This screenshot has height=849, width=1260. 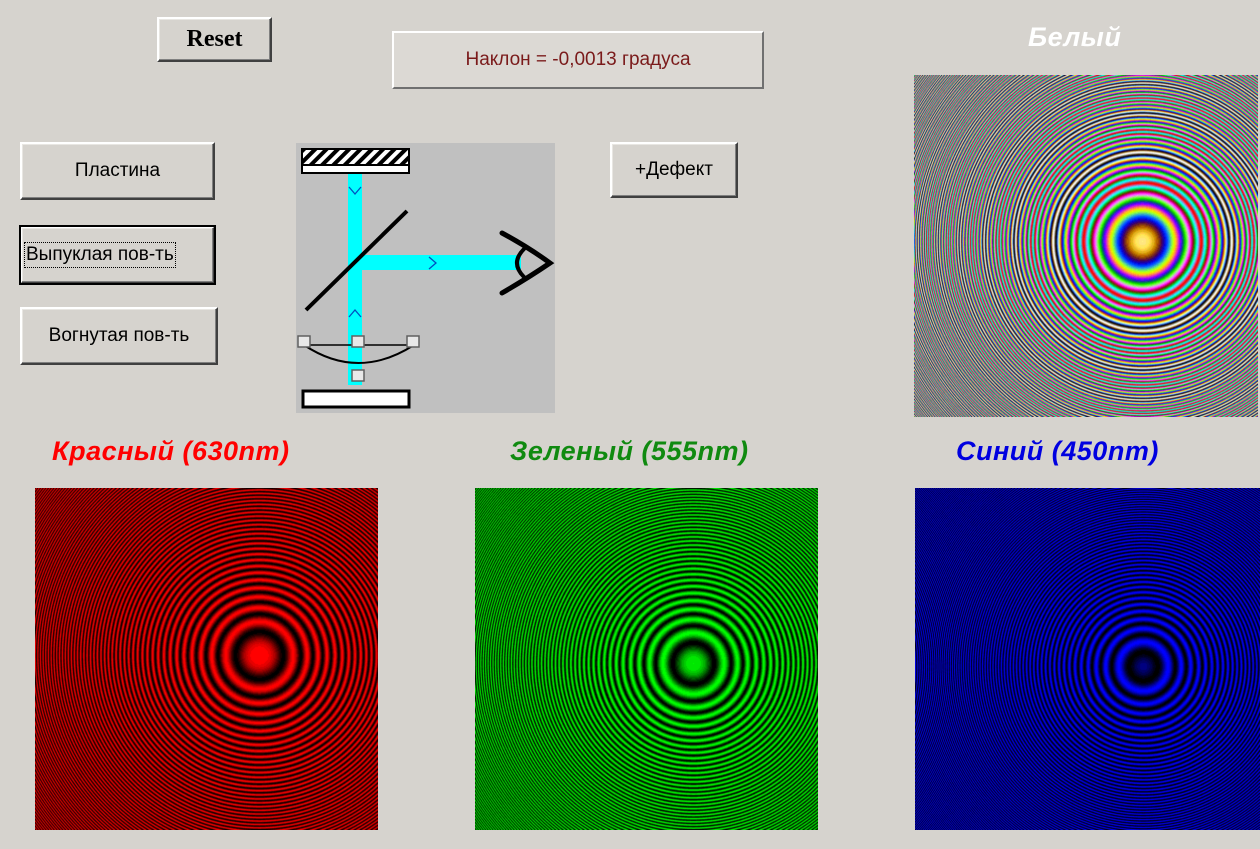 What do you see at coordinates (355, 161) in the screenshot?
I see `reference-mirror-icon` at bounding box center [355, 161].